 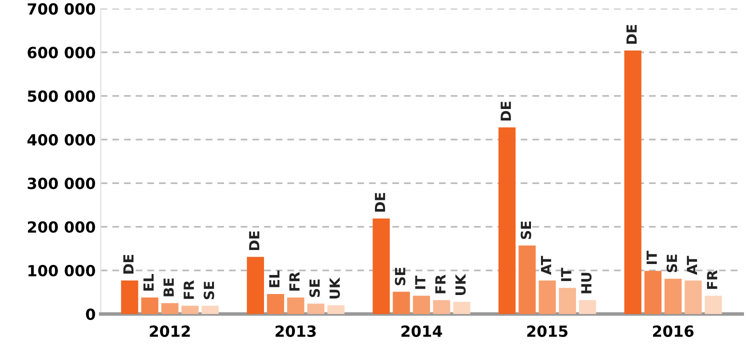 What do you see at coordinates (62, 96) in the screenshot?
I see `y-tick-label: 500 000` at bounding box center [62, 96].